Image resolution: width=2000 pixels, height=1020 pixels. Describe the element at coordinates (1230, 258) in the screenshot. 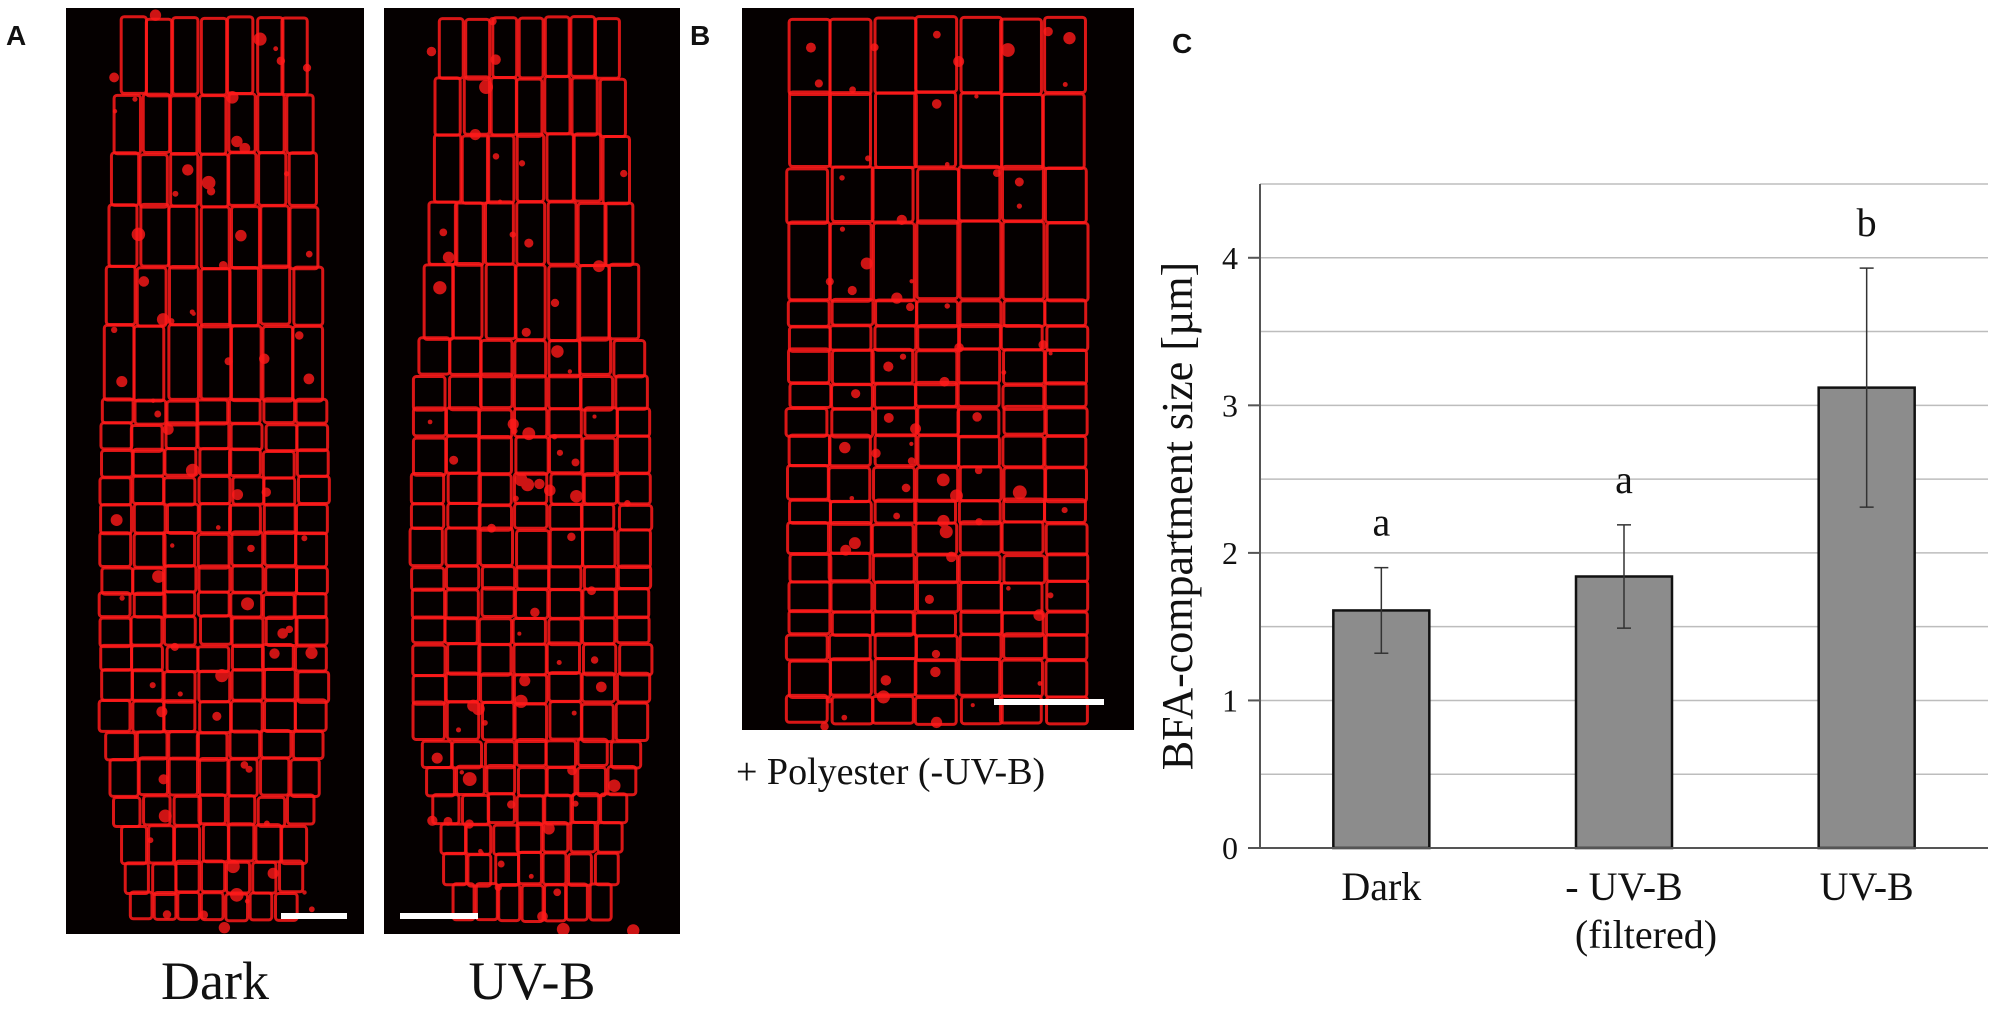

I see `y-tick-label: 4` at that location.